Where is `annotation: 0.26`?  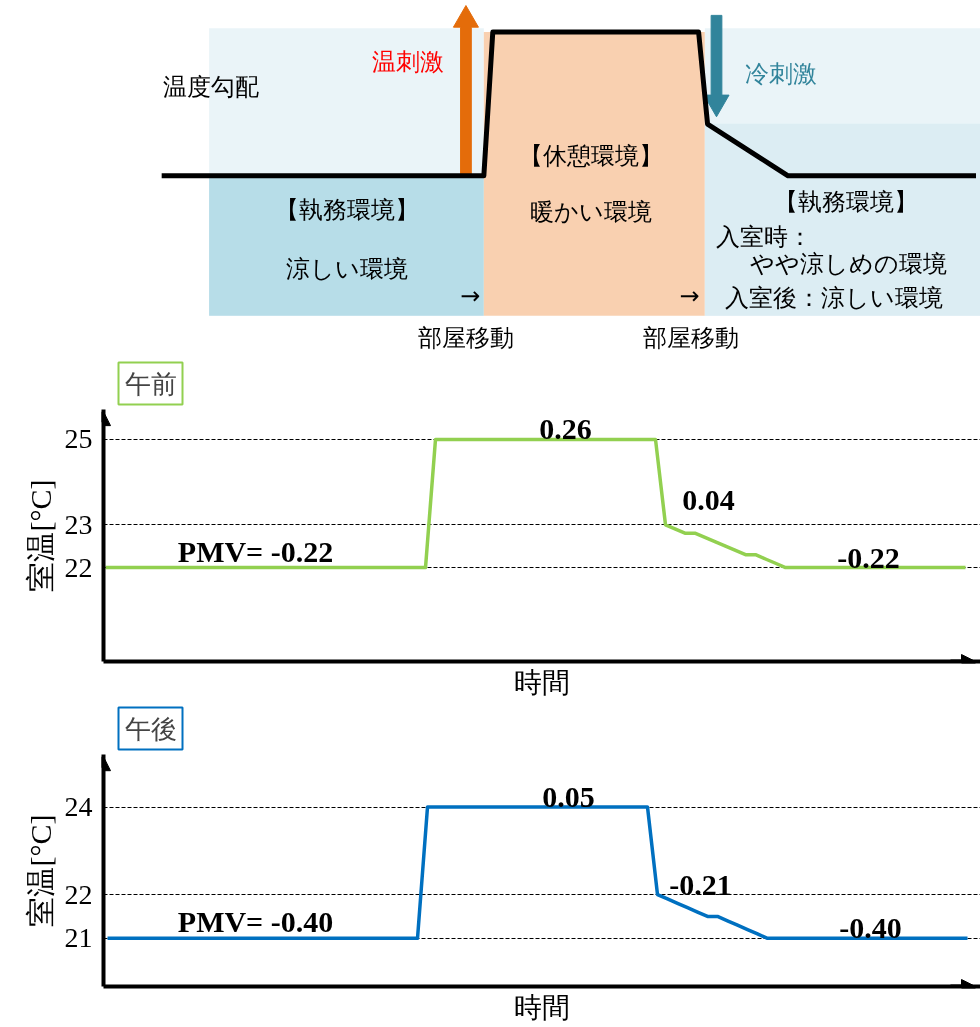
annotation: 0.26 is located at coordinates (565, 429).